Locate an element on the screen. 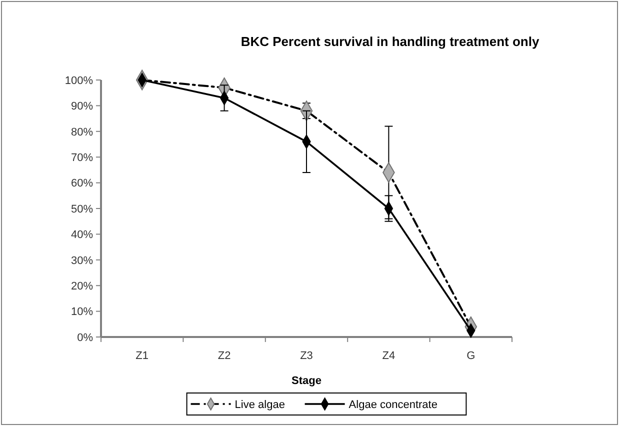 The height and width of the screenshot is (426, 619). y-tick-label: 40% is located at coordinates (82, 235).